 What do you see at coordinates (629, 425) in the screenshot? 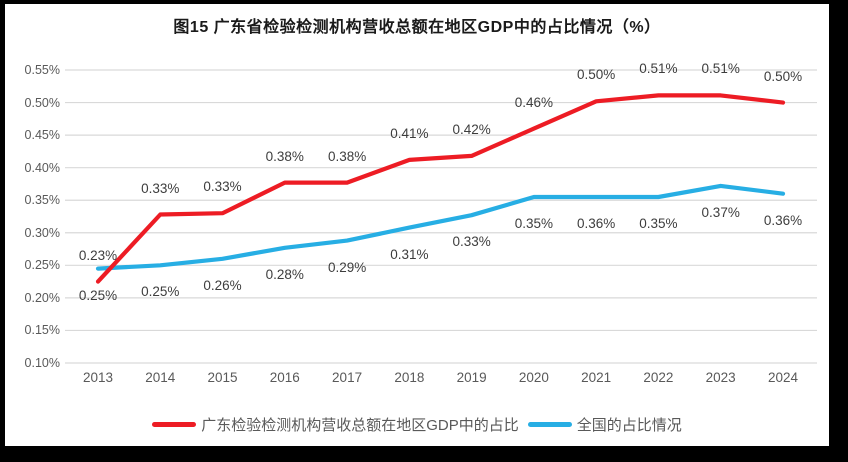
I see `legend-label-national: 全国的占比情况` at bounding box center [629, 425].